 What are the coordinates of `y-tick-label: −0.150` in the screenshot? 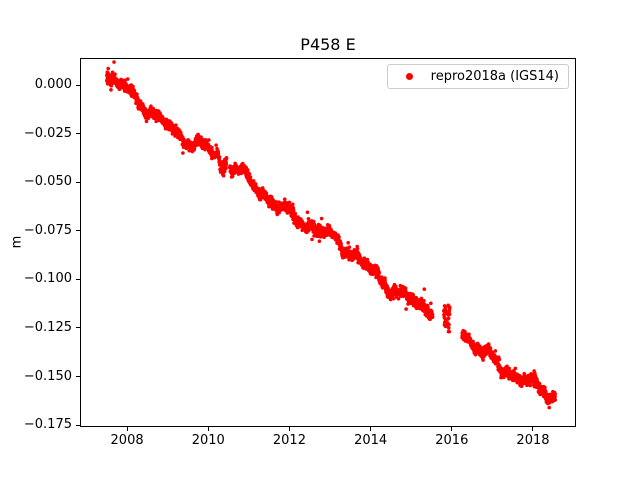 It's located at (47, 376).